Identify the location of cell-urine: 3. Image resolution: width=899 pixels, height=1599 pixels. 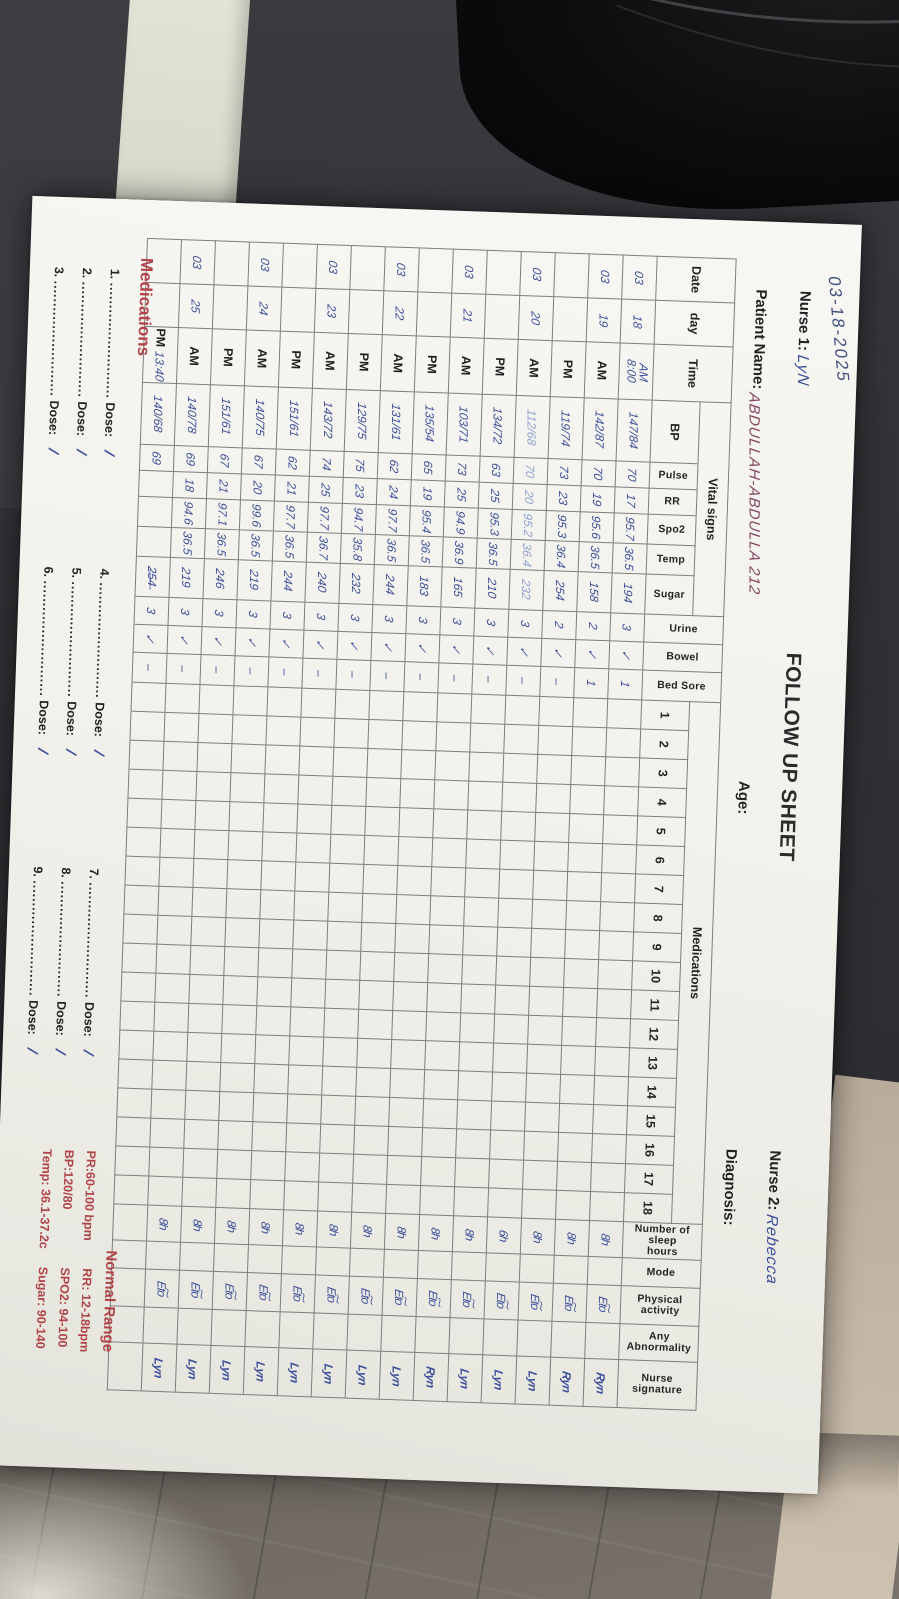
(457, 621).